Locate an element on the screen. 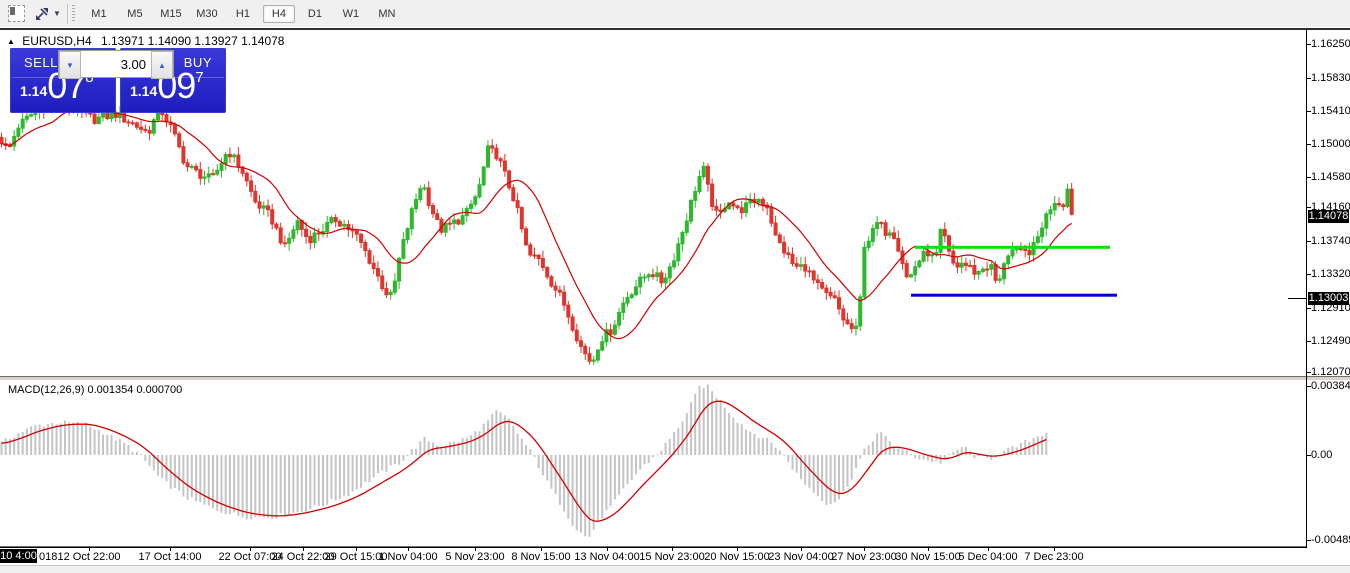  timeframe-d1: D1 is located at coordinates (314, 14).